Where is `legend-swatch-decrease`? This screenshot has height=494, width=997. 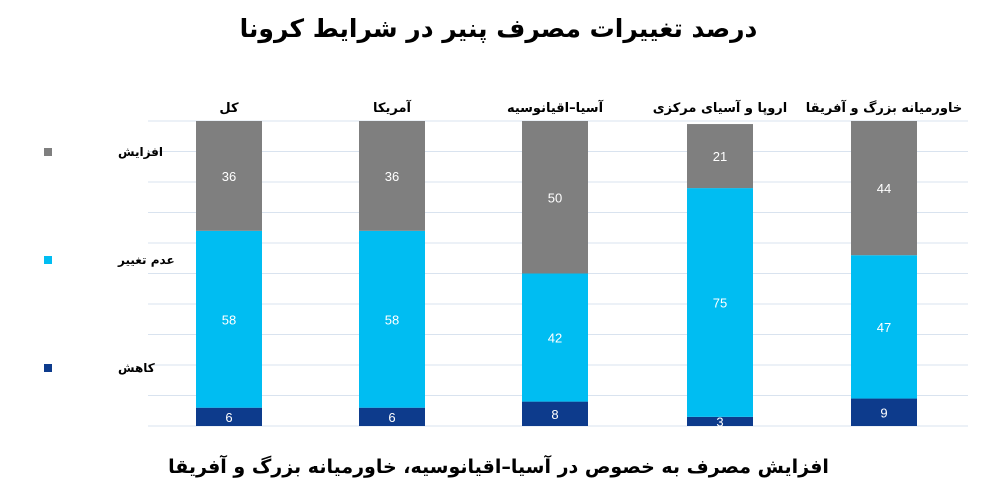 legend-swatch-decrease is located at coordinates (48, 368).